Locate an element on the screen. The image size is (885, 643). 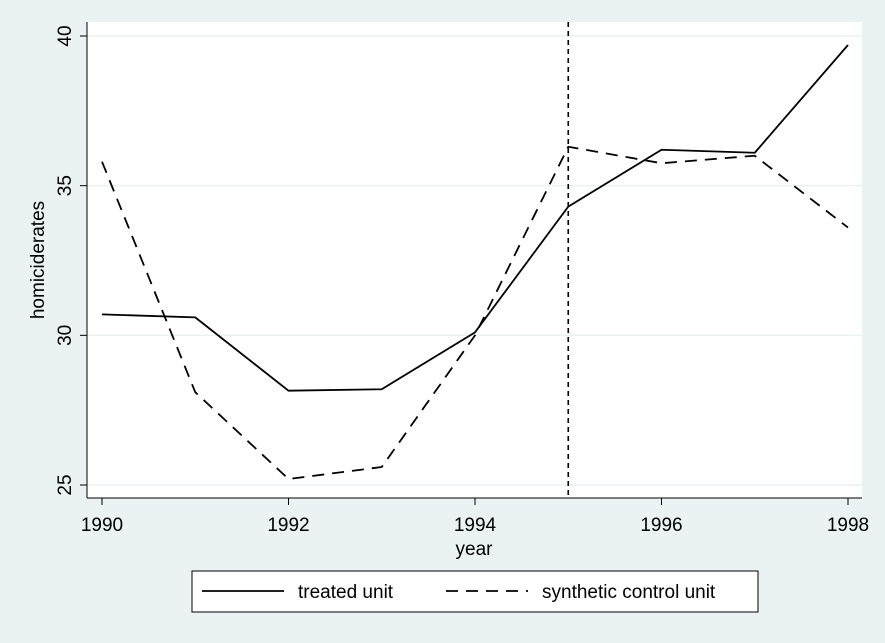
x-tick-label-1990: 1990 is located at coordinates (102, 525).